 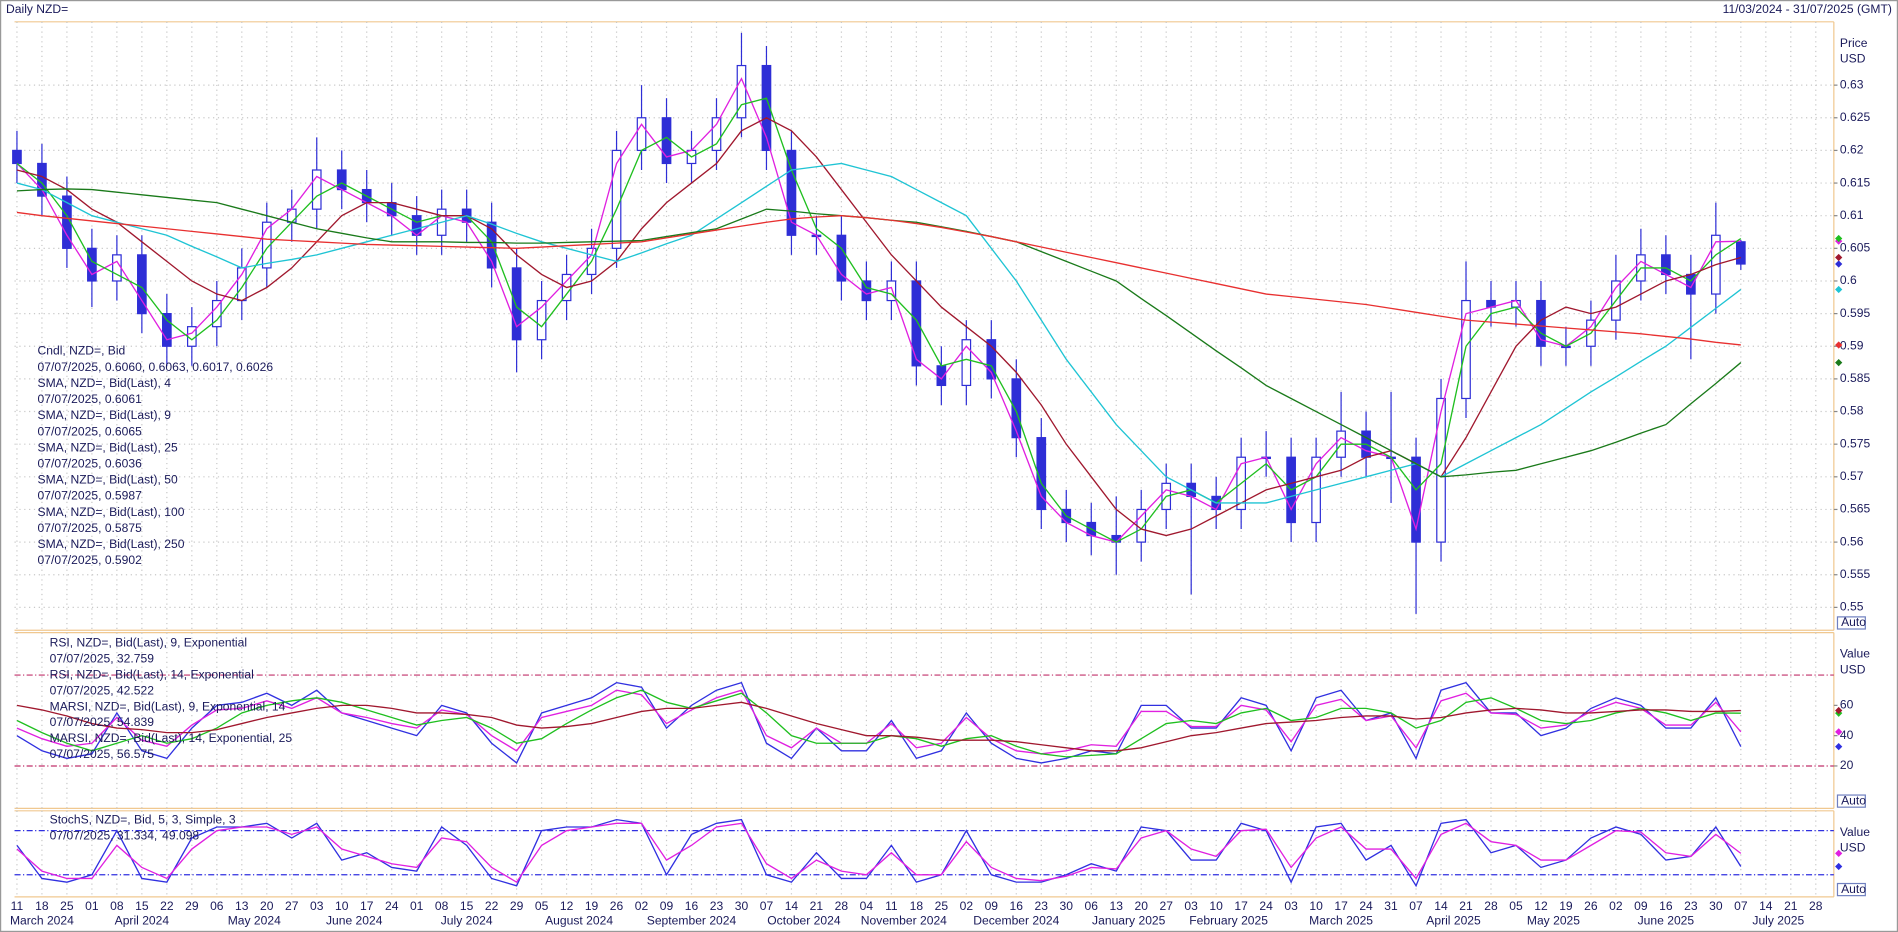 What do you see at coordinates (804, 920) in the screenshot?
I see `month-label: October 2024` at bounding box center [804, 920].